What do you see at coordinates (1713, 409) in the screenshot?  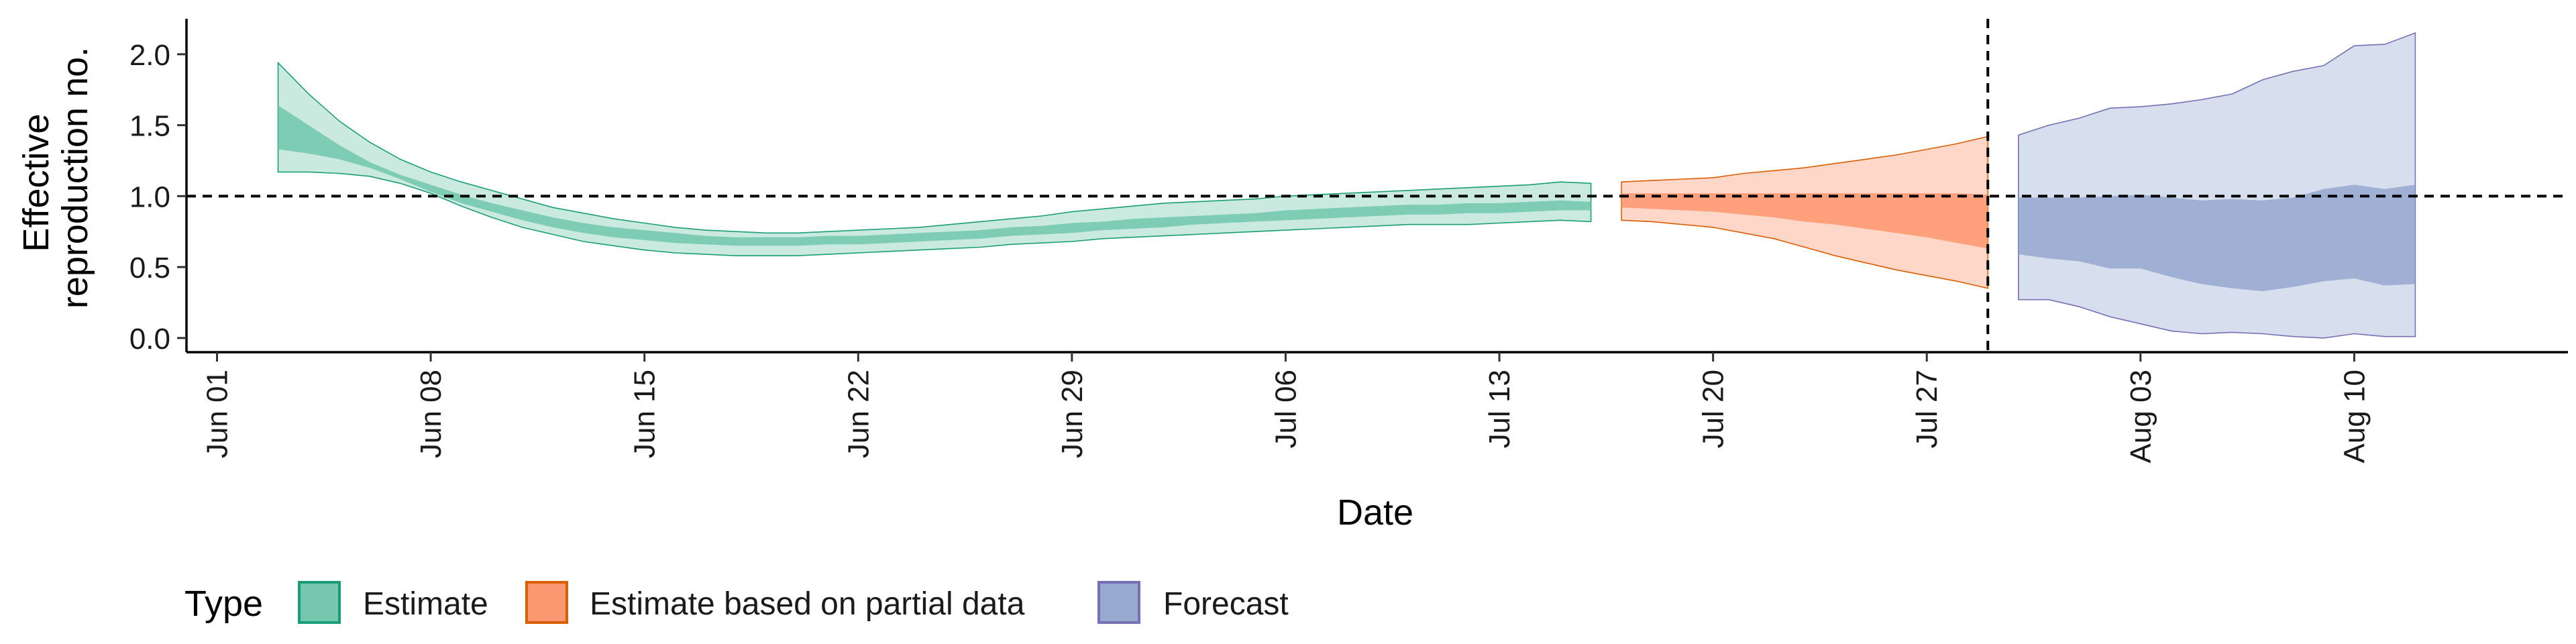 I see `x-tick-label: Jul 20` at bounding box center [1713, 409].